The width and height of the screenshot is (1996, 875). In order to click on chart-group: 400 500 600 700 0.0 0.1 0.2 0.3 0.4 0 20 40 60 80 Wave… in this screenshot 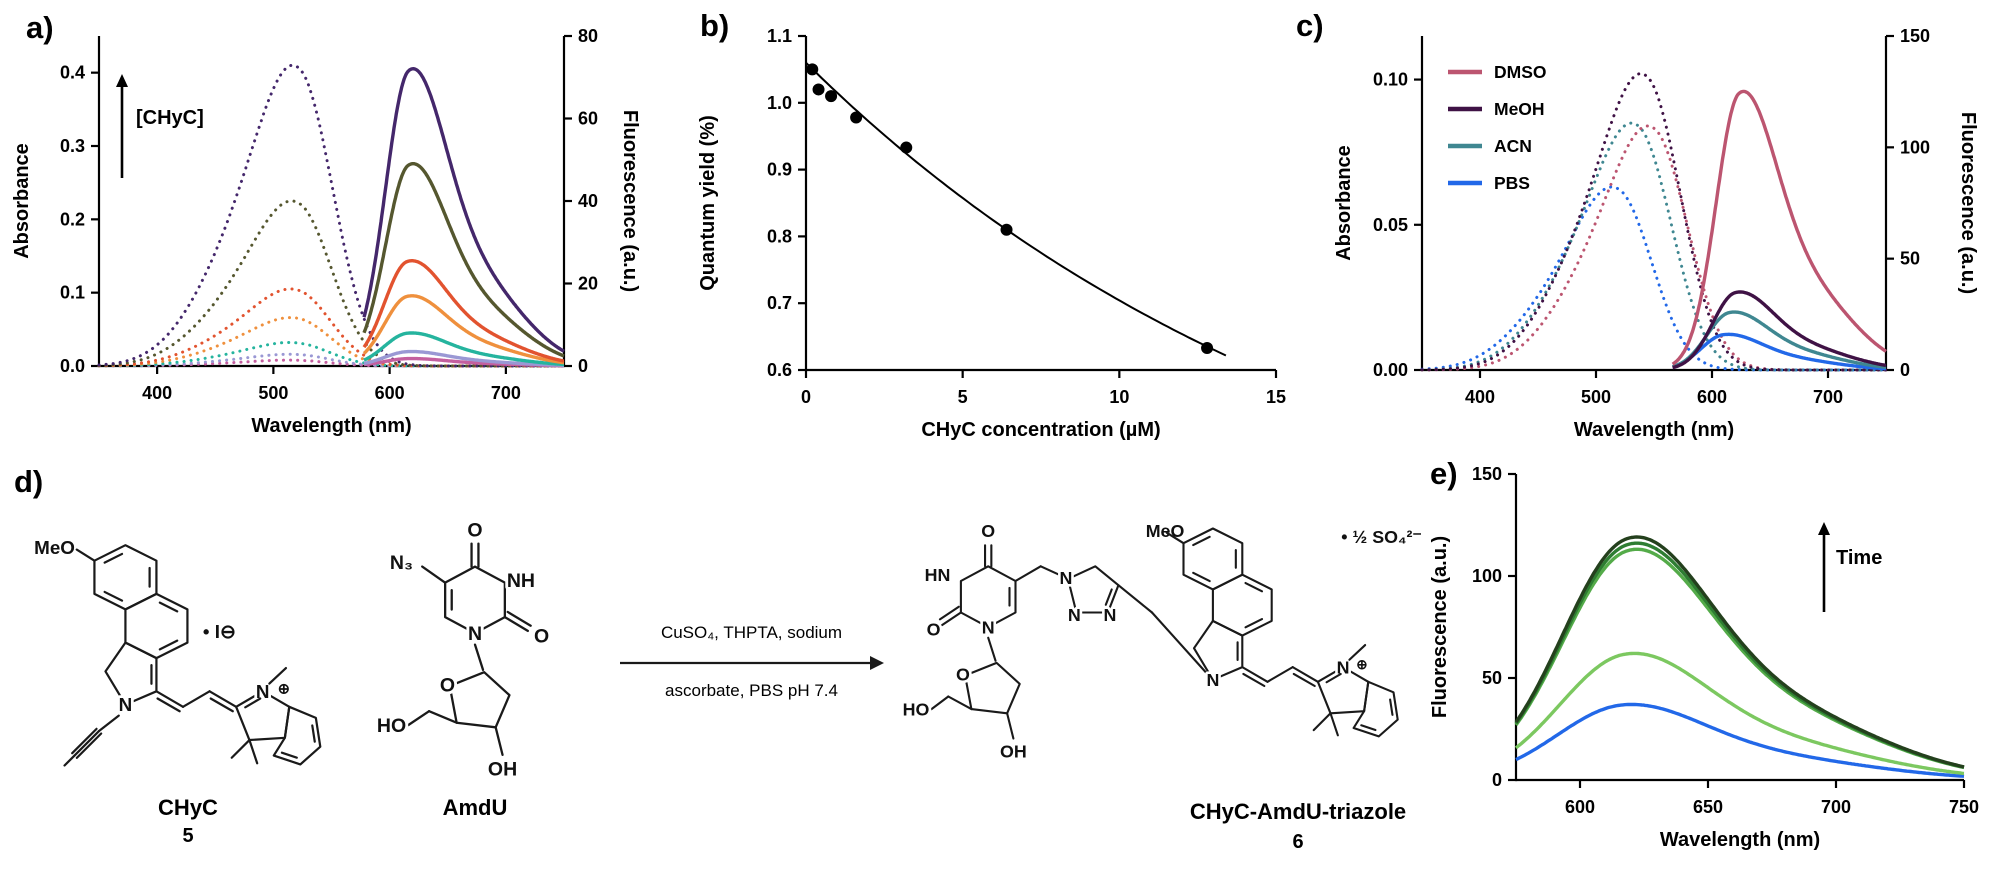, I will do `click(326, 231)`.